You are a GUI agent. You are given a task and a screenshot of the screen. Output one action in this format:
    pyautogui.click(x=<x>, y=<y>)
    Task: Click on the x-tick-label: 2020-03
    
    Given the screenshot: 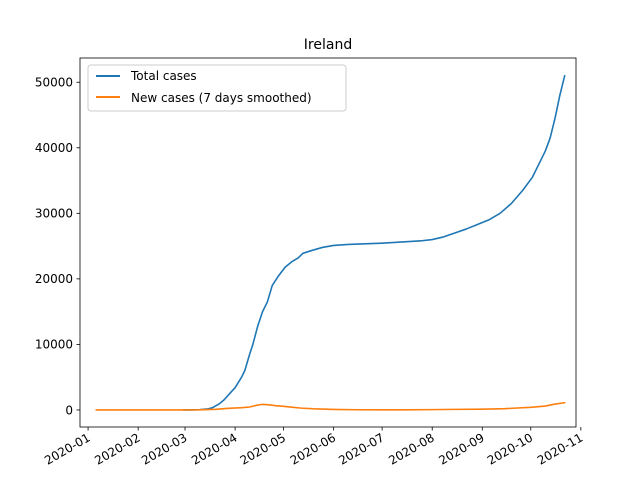 What is the action you would take?
    pyautogui.click(x=164, y=448)
    